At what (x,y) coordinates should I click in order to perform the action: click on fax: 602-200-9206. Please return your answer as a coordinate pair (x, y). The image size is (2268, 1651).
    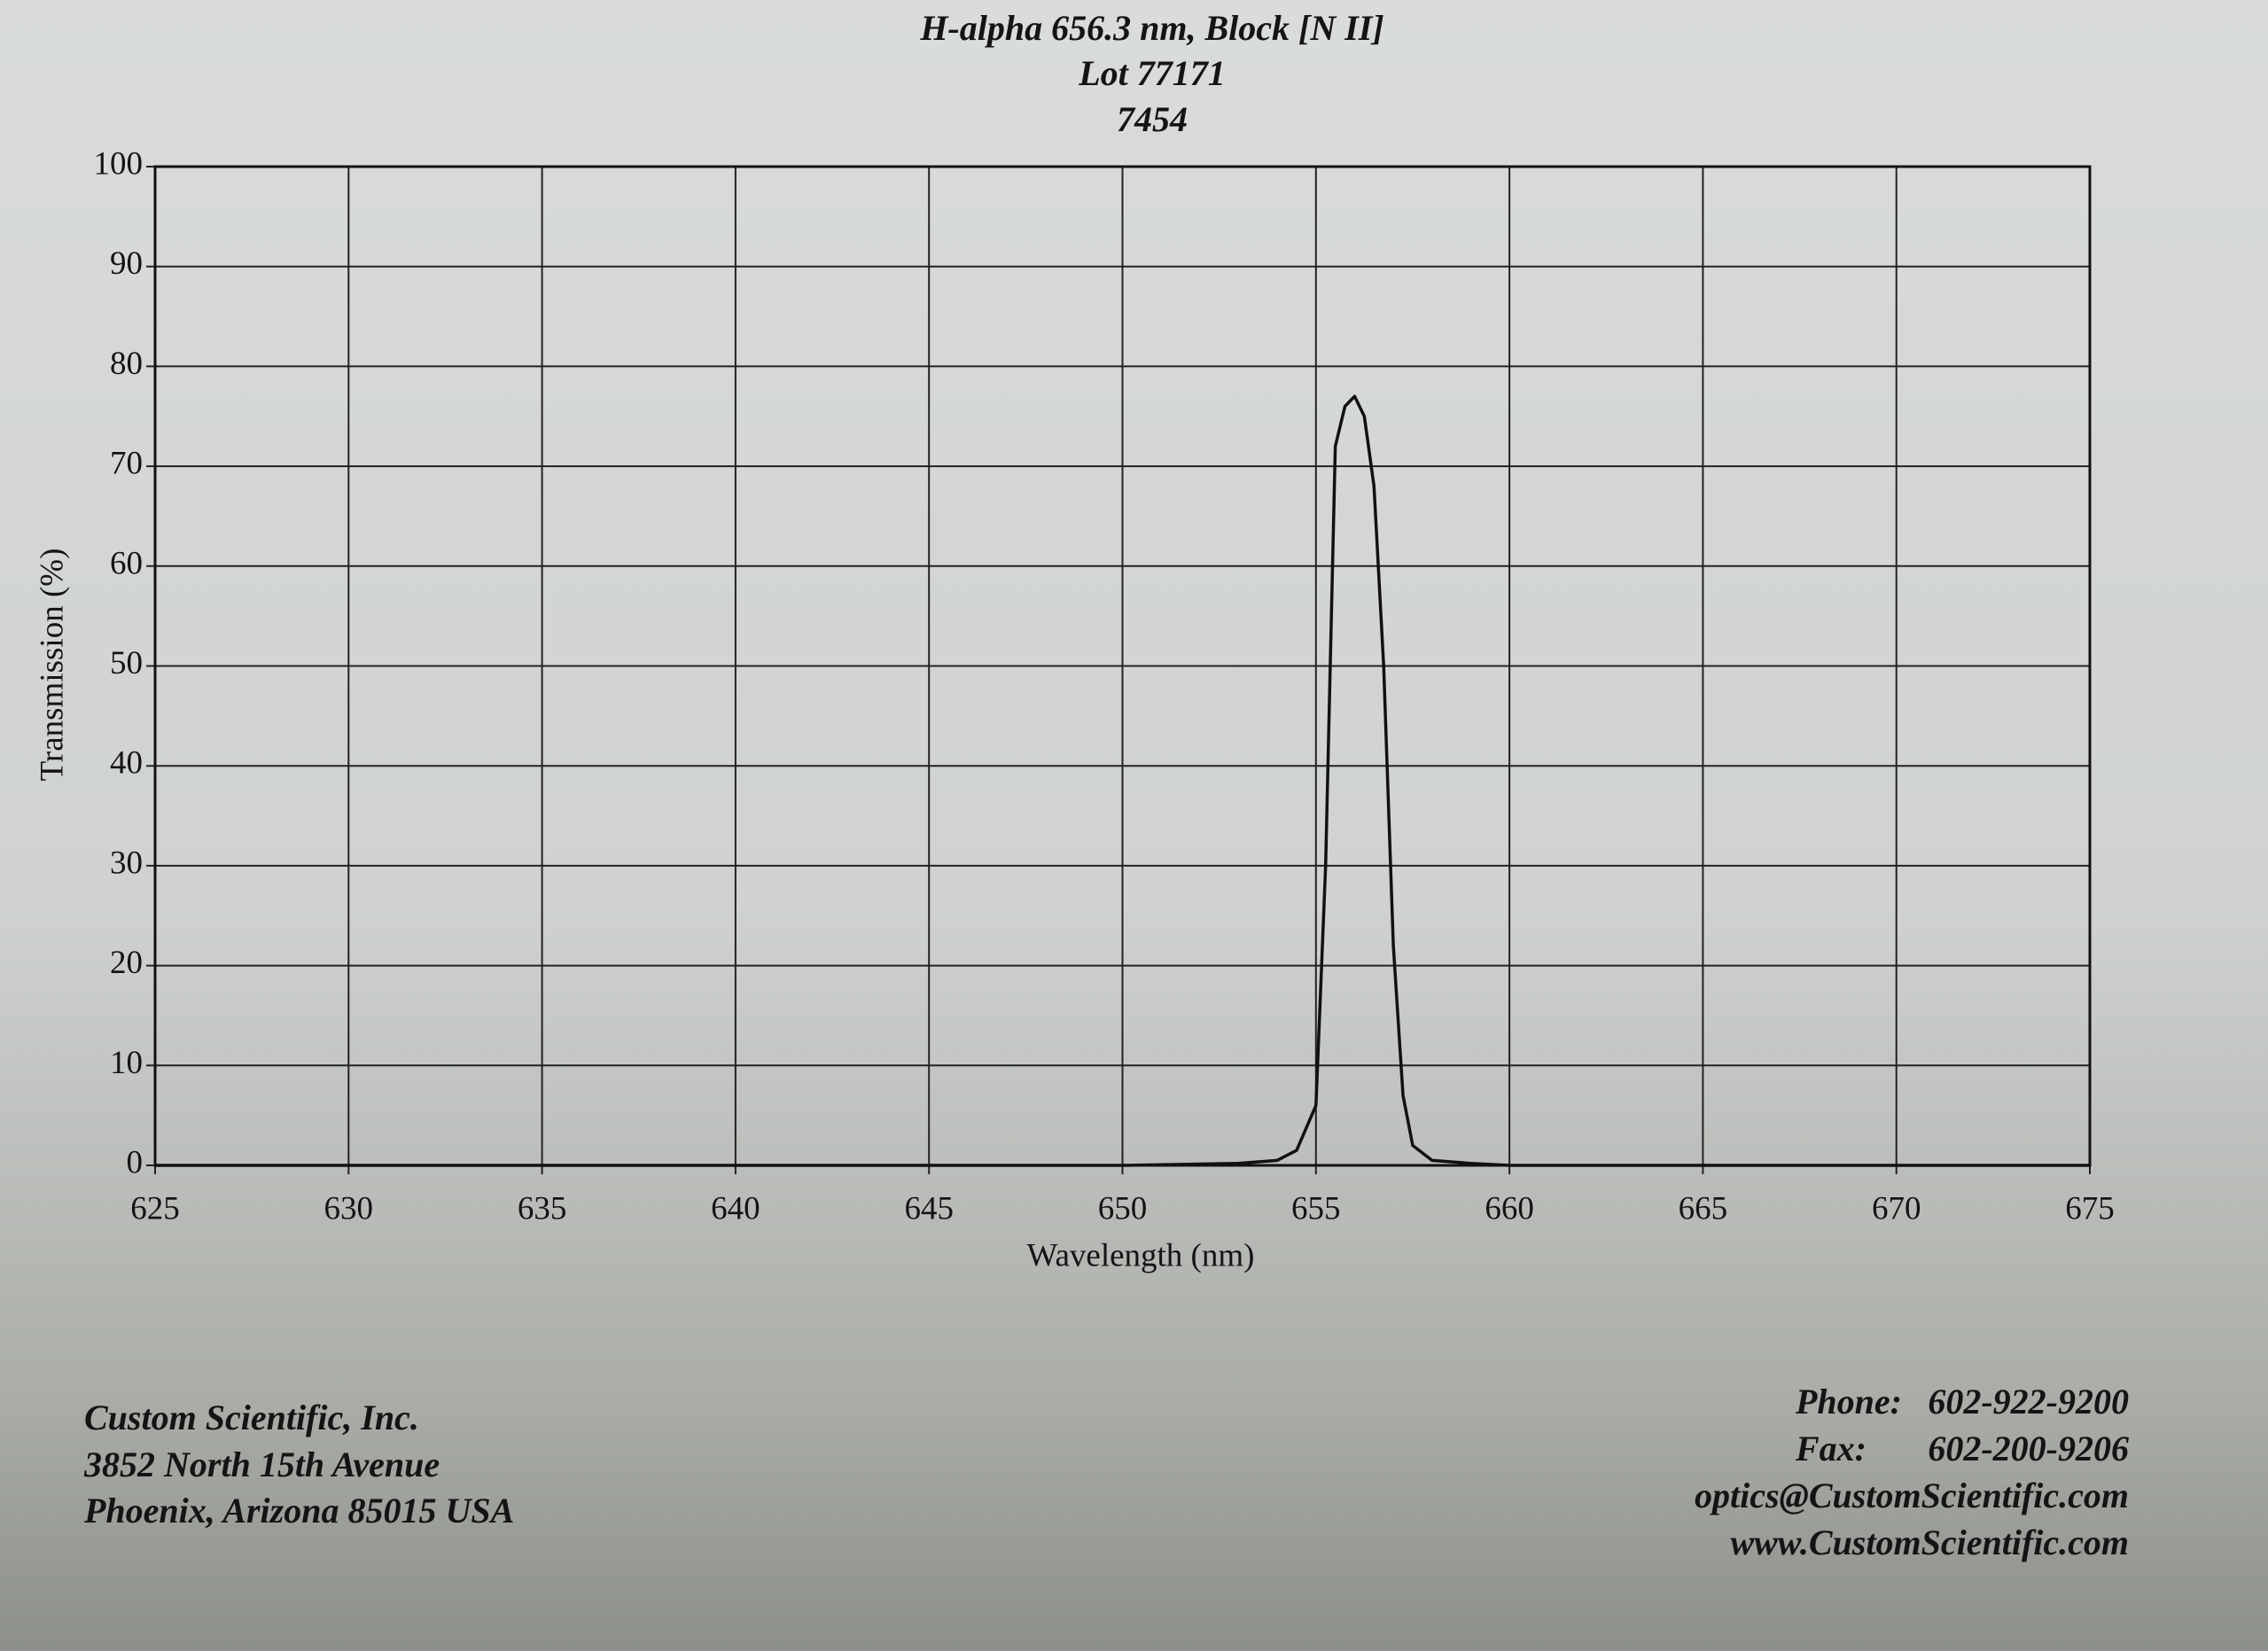
    Looking at the image, I should click on (2029, 1449).